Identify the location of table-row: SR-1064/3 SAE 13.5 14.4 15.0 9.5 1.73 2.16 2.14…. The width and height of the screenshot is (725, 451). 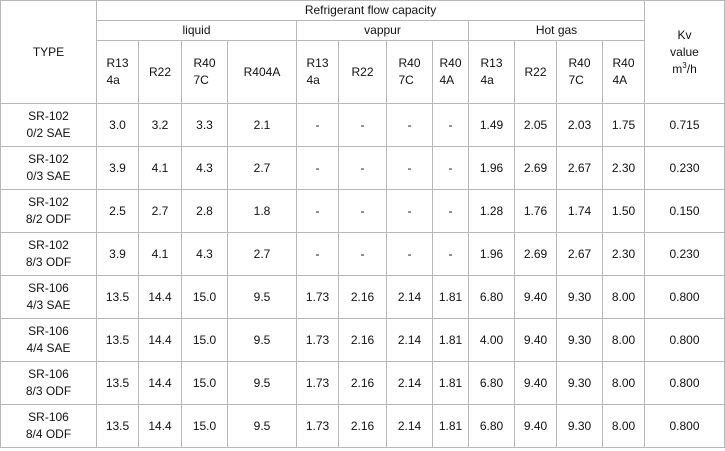
(362, 297).